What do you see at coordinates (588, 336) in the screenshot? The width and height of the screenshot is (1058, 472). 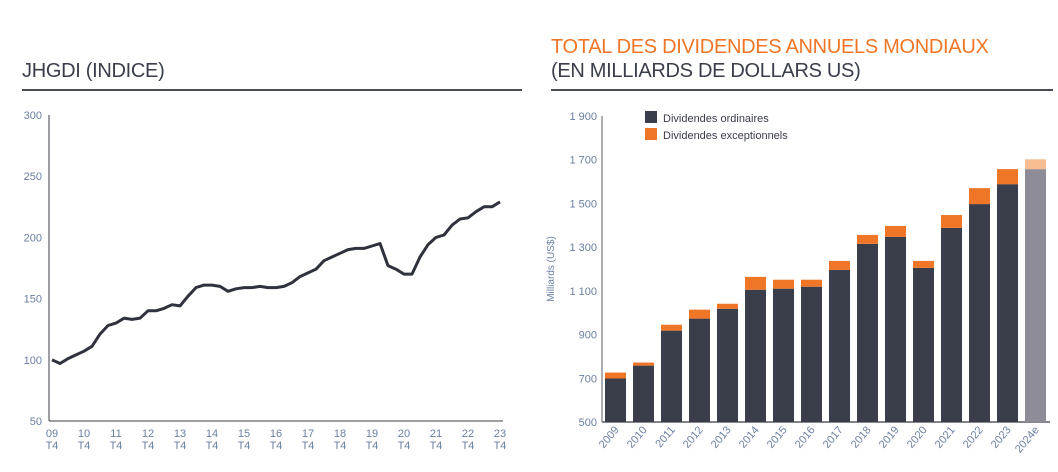 I see `y-tick-label: 900` at bounding box center [588, 336].